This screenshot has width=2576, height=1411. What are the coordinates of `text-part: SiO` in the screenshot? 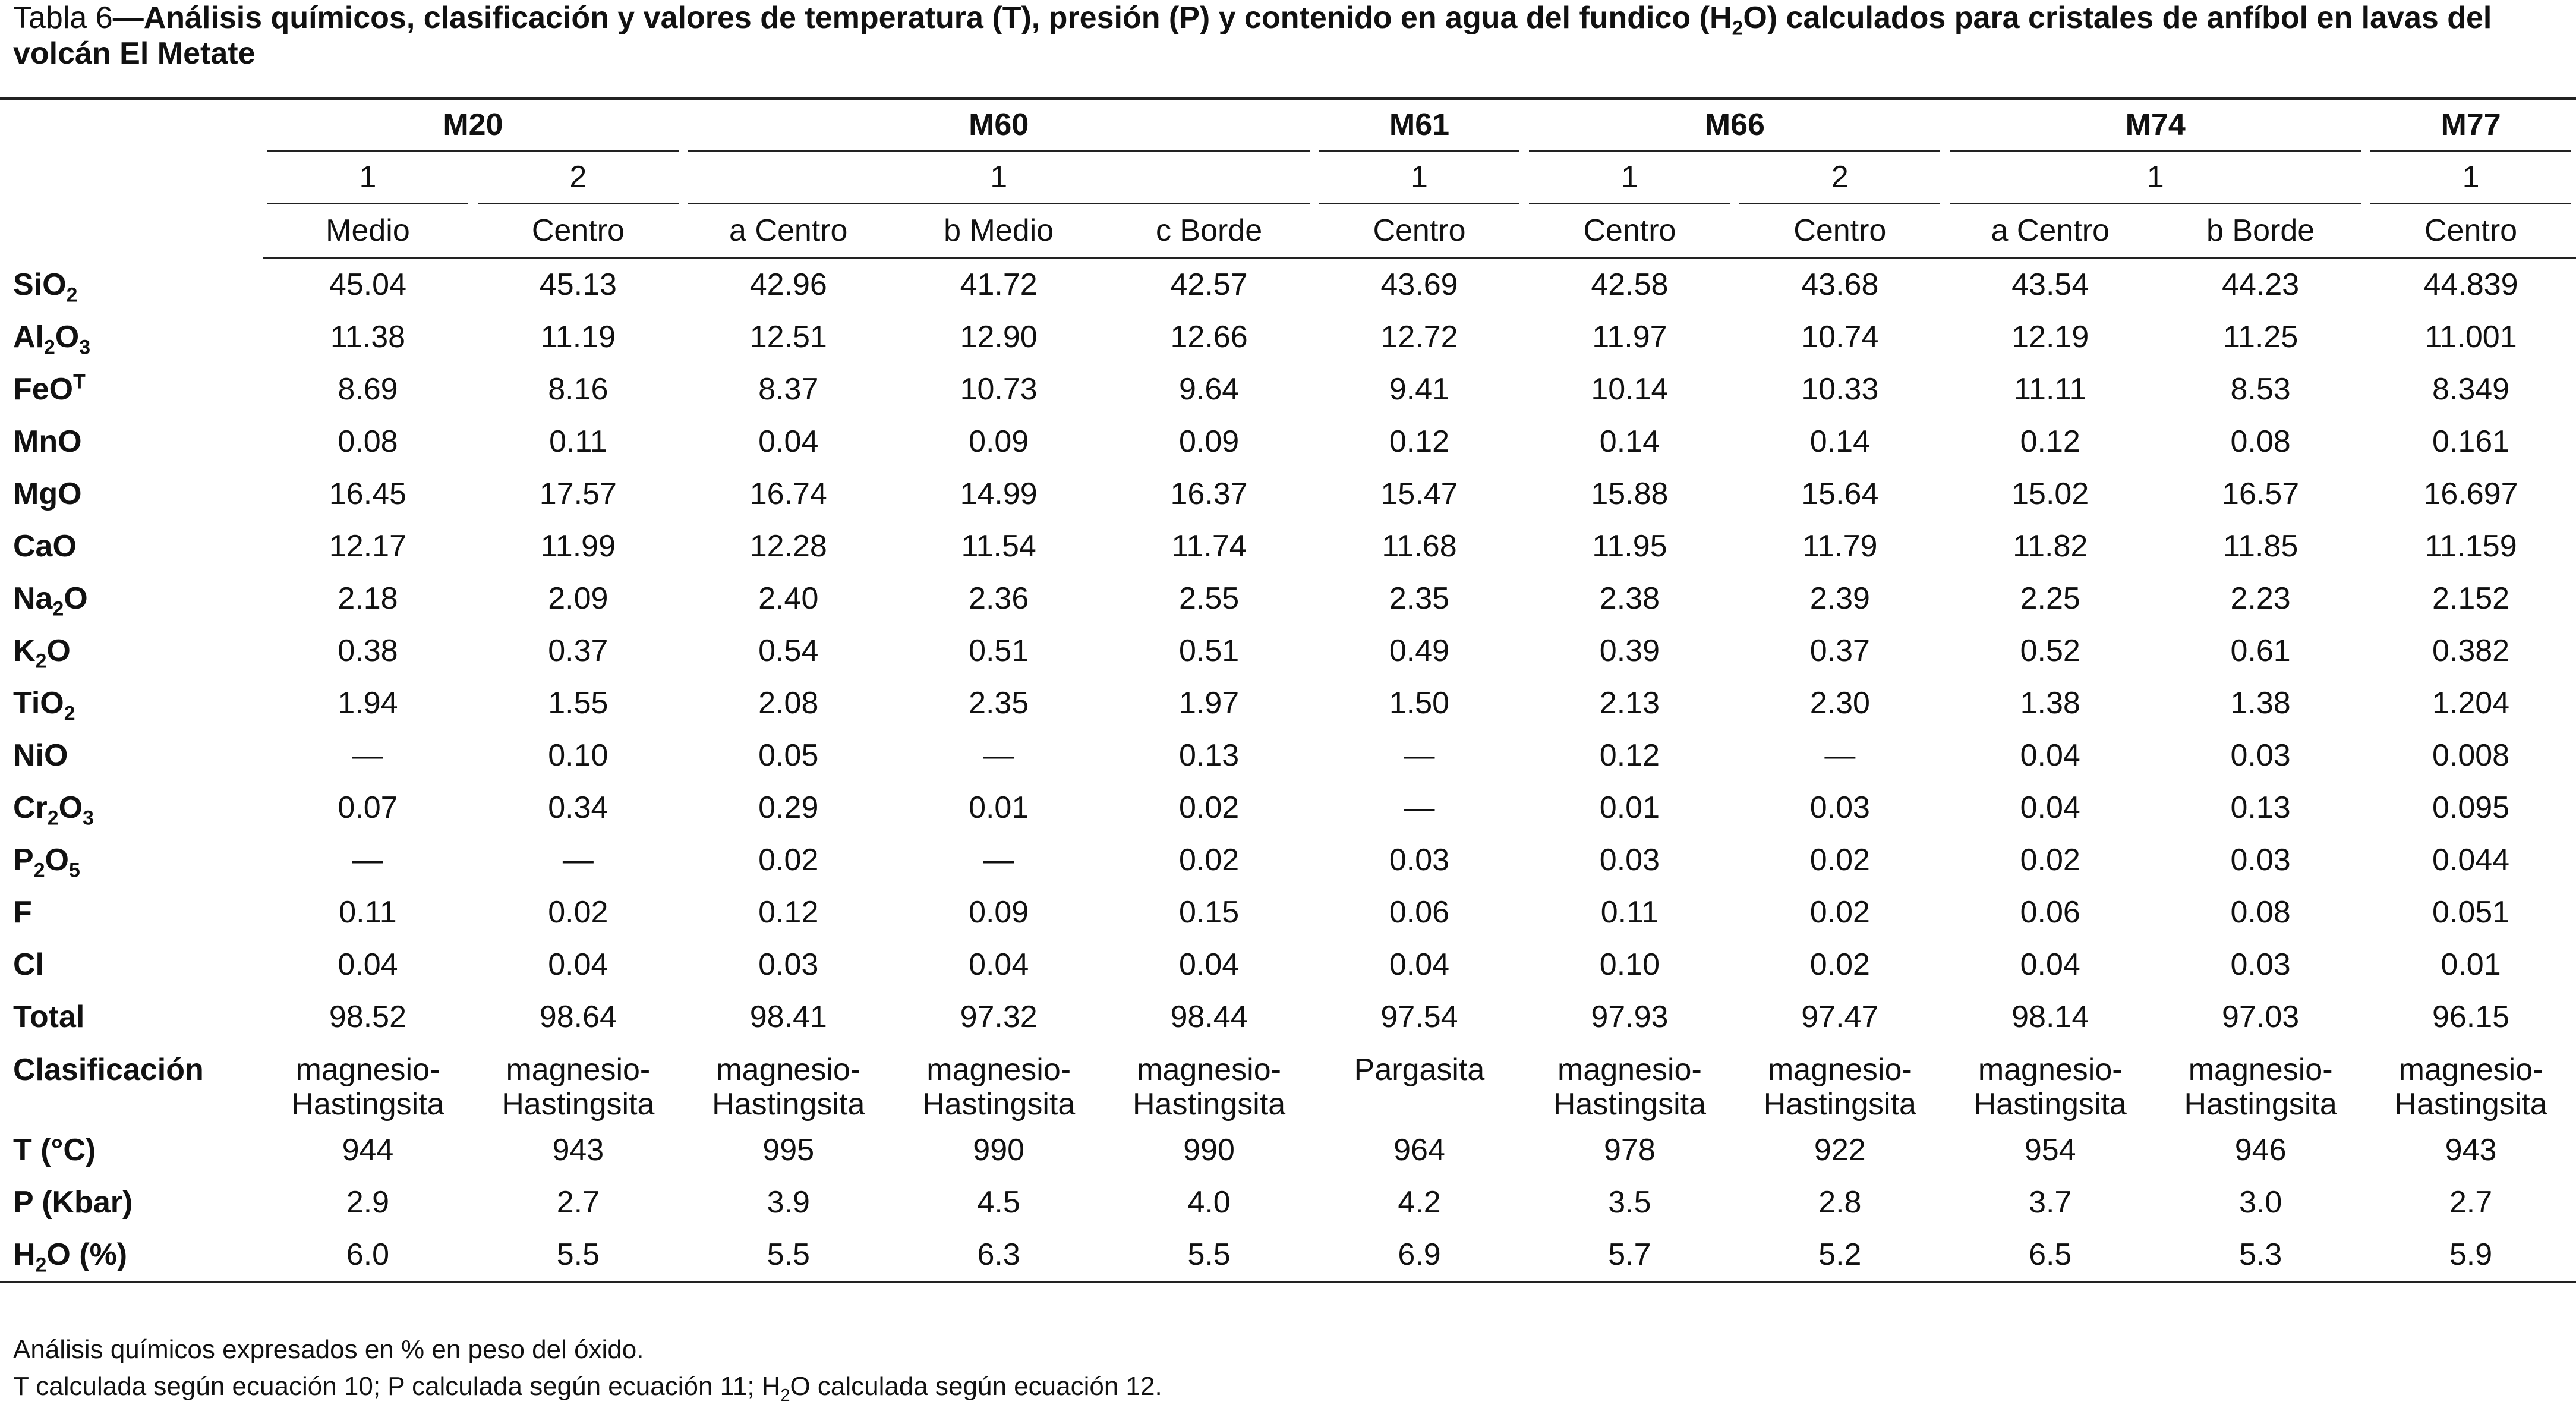 It's located at (40, 284).